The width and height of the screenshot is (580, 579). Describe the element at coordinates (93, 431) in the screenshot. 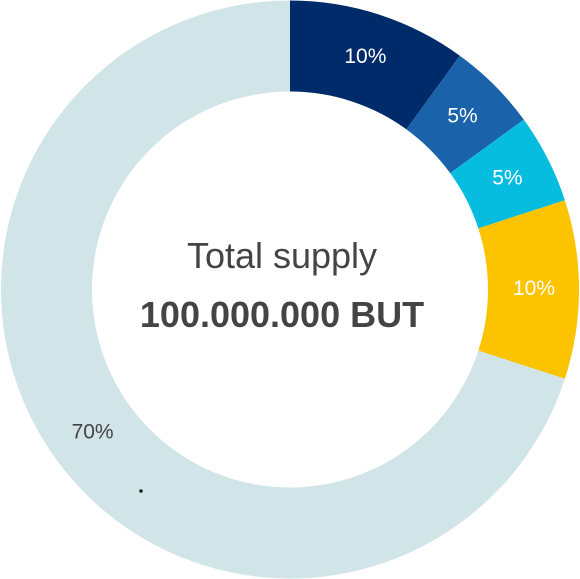

I see `slice-label-4: 70%` at that location.